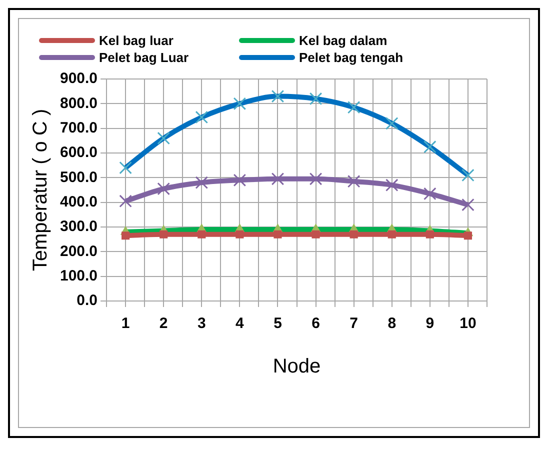  I want to click on y-tick-label: 100.0, so click(79, 275).